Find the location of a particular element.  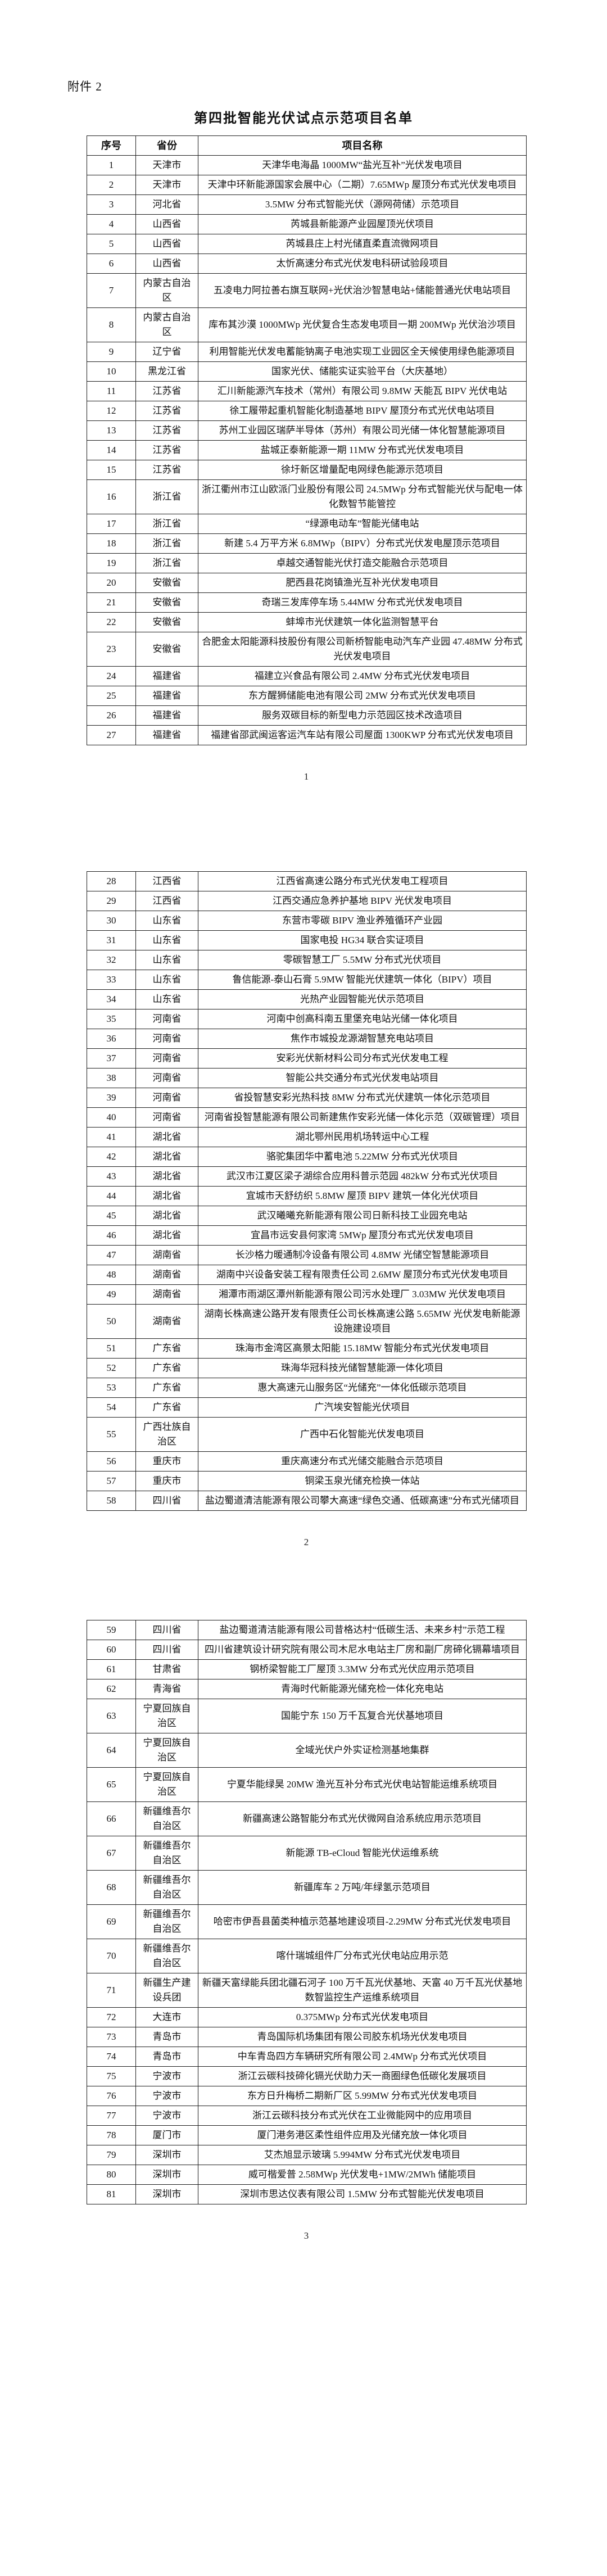

table-row: 65 宁夏回族自治区 宁夏华能绿昊 20MW 渔光互补分布式光伏电站智能运维系统项目 is located at coordinates (307, 1784).